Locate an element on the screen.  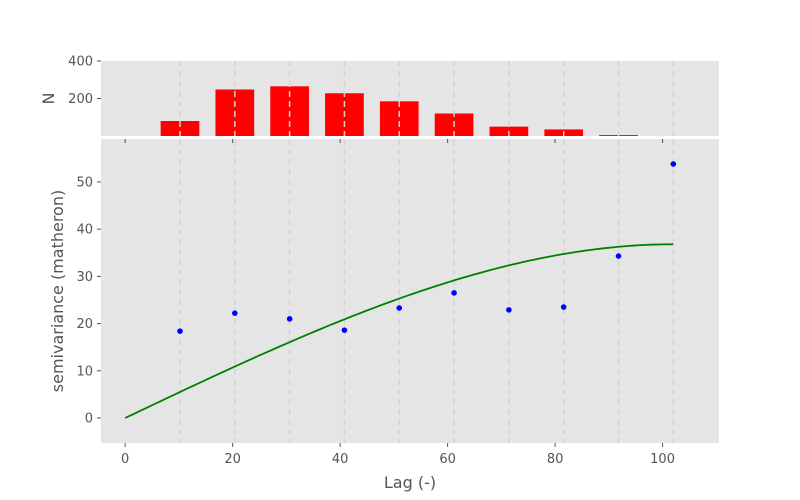
histogram-y-tick-label: 400 is located at coordinates (80, 62).